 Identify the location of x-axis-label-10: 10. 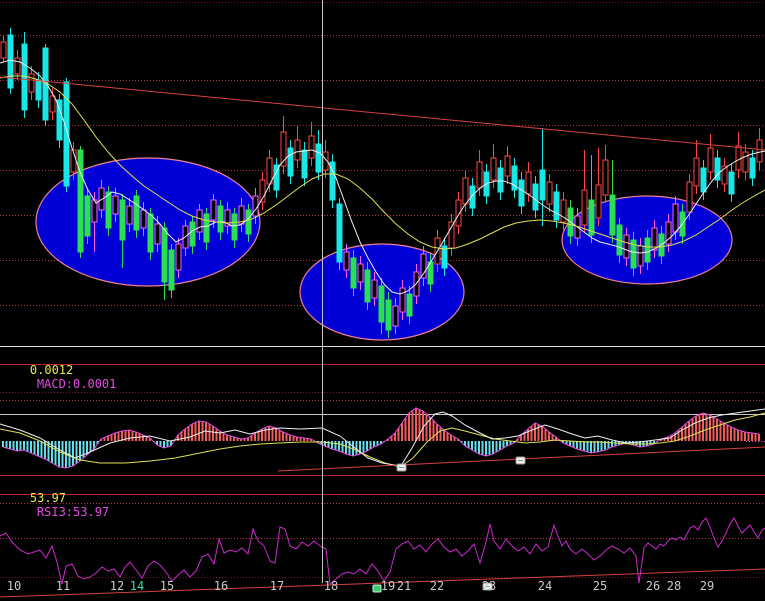
(14, 586).